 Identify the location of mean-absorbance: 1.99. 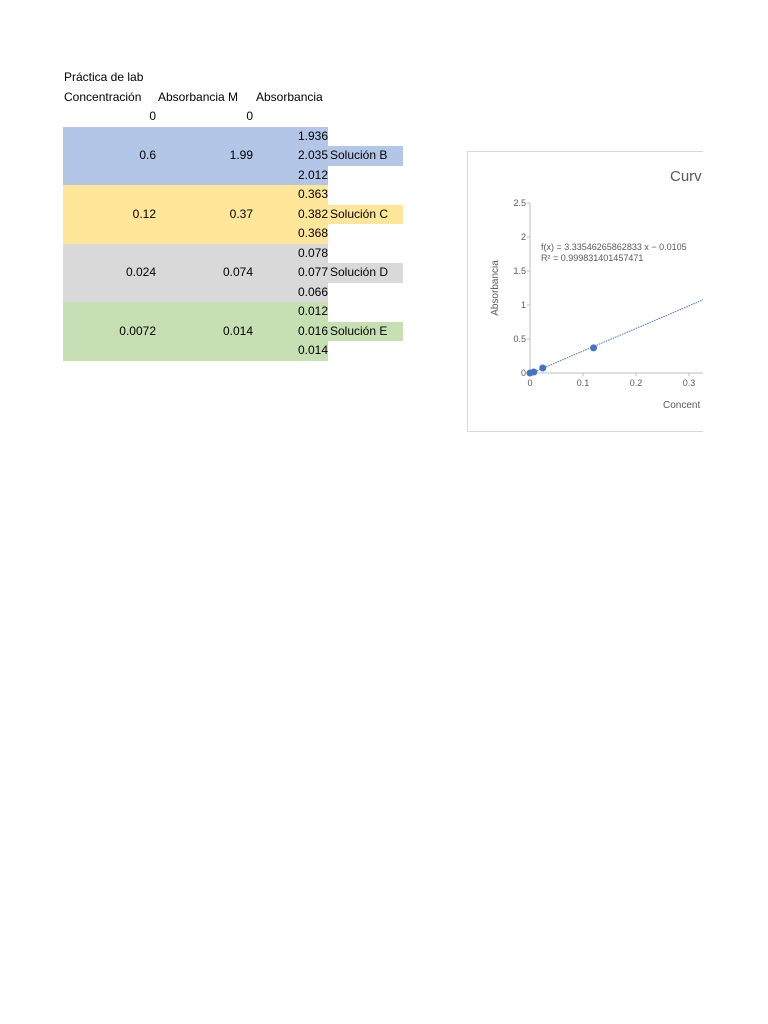
(241, 155).